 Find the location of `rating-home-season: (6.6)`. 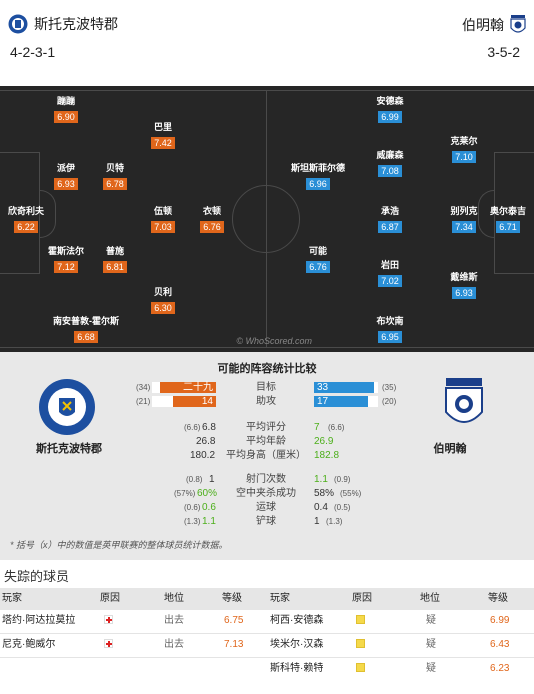

rating-home-season: (6.6) is located at coordinates (192, 427).